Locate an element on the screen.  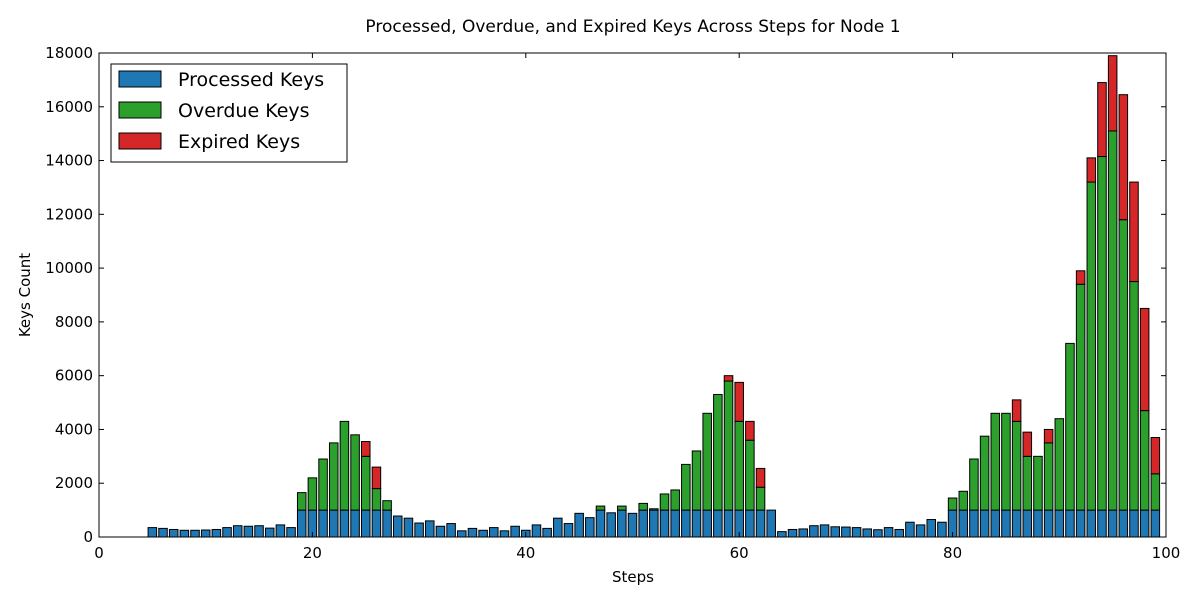
legend-label: Overdue Keys is located at coordinates (244, 111).